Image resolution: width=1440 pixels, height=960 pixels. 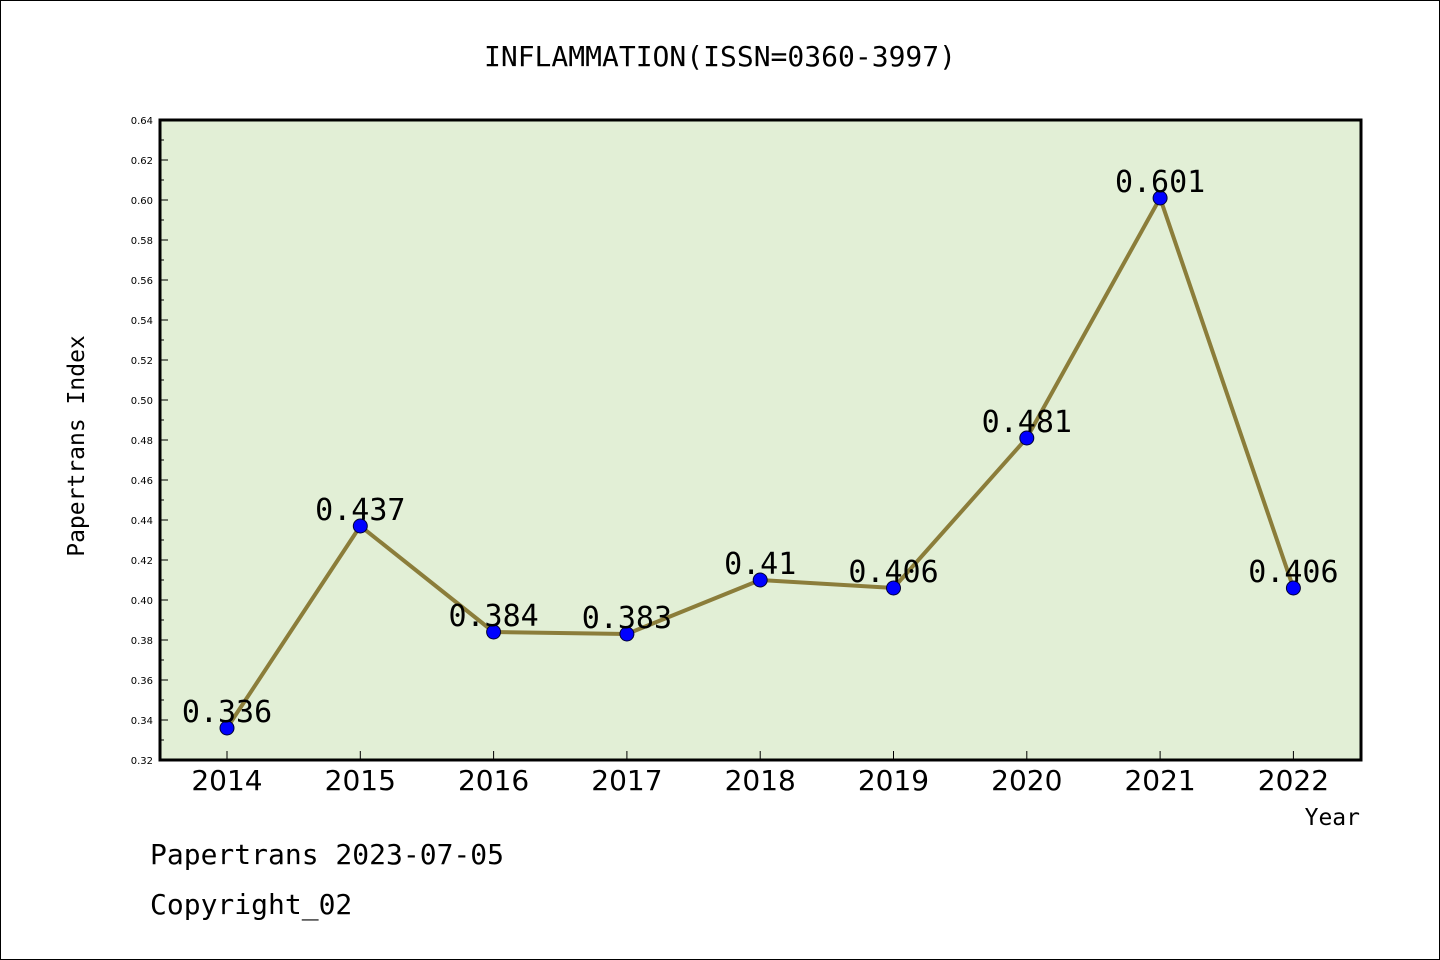 I want to click on y-tick-label: 0.52, so click(x=142, y=361).